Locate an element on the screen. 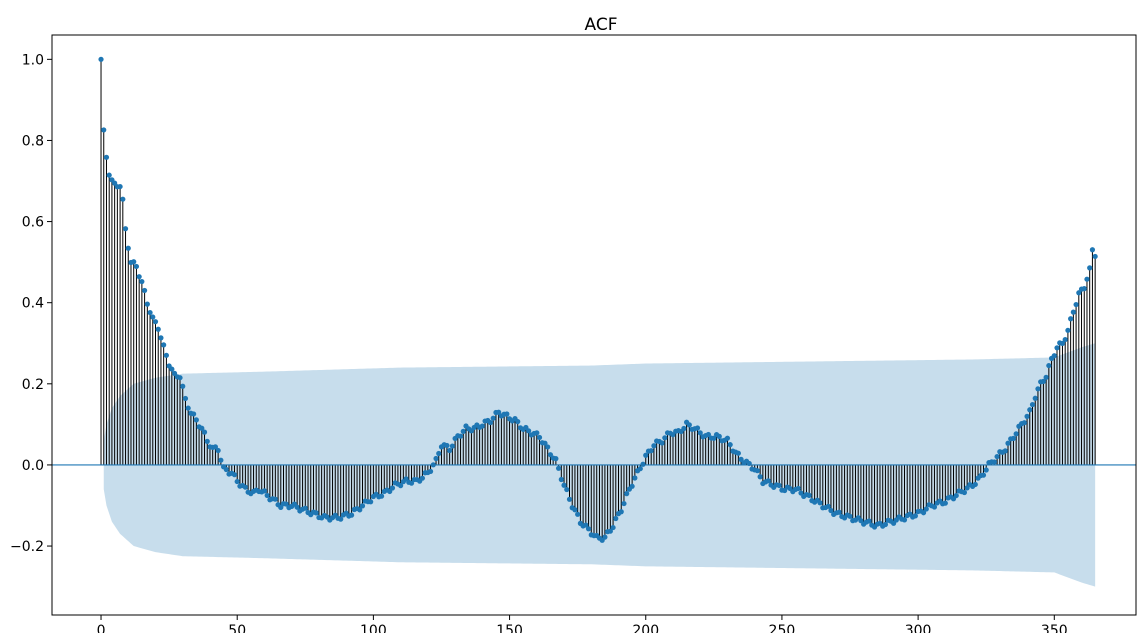 The width and height of the screenshot is (1137, 633). x-tick-label: 0 is located at coordinates (101, 628).